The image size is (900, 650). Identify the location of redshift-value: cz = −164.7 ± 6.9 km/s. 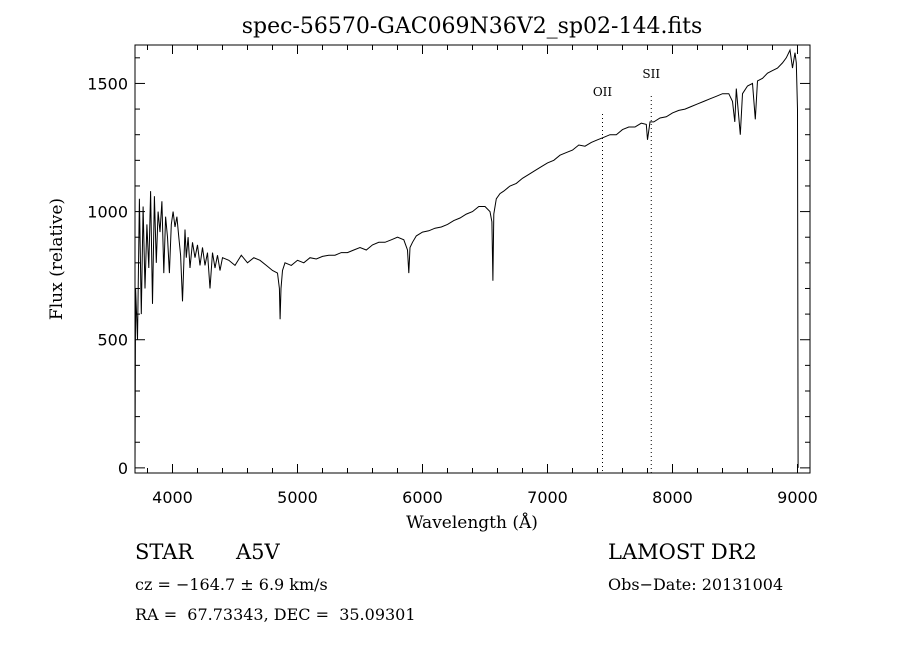
(231, 584).